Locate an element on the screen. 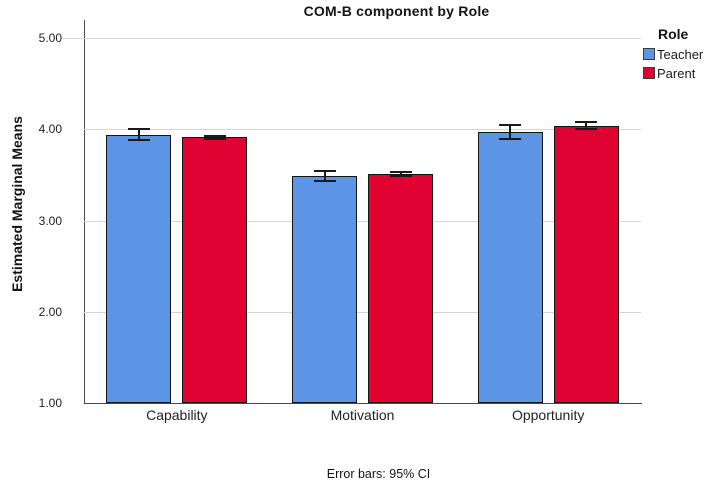 This screenshot has width=709, height=493. x-tick-label-capability: Capability is located at coordinates (177, 415).